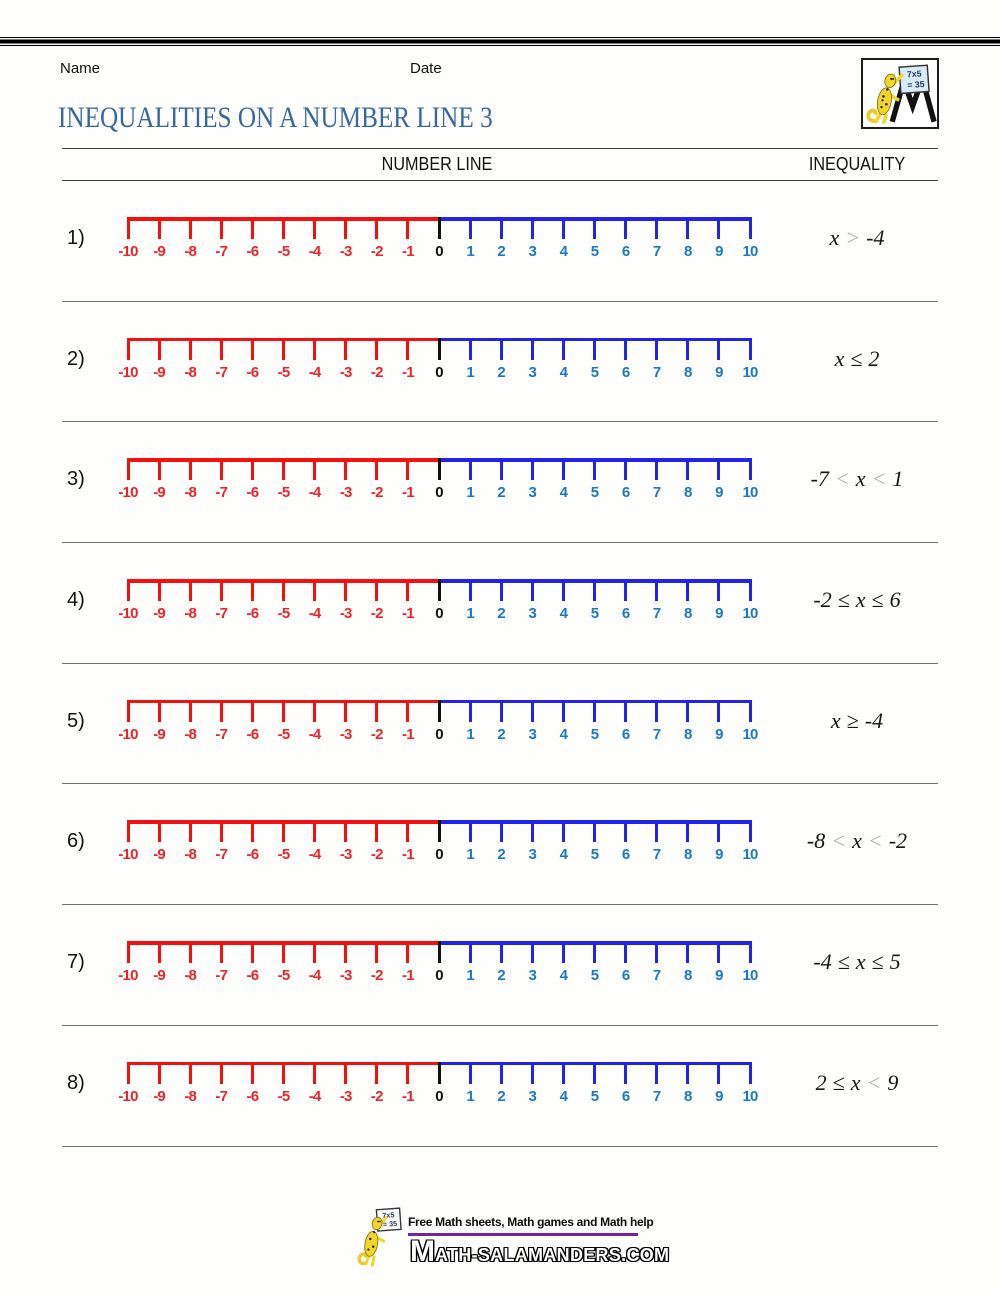 The width and height of the screenshot is (1000, 1294). What do you see at coordinates (76, 479) in the screenshot?
I see `question-number: 3)` at bounding box center [76, 479].